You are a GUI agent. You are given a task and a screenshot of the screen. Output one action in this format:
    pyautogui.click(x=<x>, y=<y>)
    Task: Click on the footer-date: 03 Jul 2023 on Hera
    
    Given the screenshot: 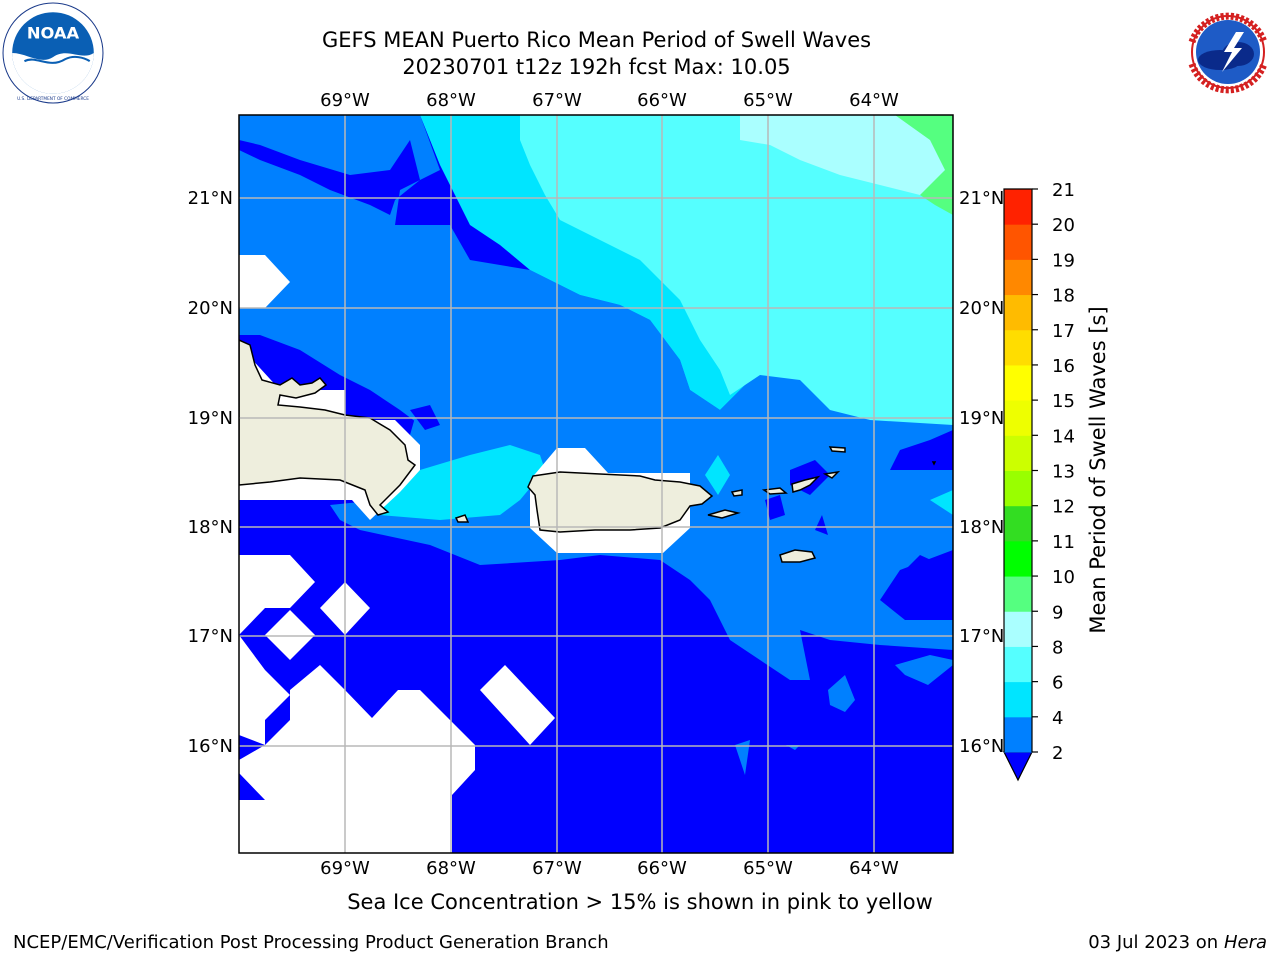 What is the action you would take?
    pyautogui.click(x=1177, y=942)
    